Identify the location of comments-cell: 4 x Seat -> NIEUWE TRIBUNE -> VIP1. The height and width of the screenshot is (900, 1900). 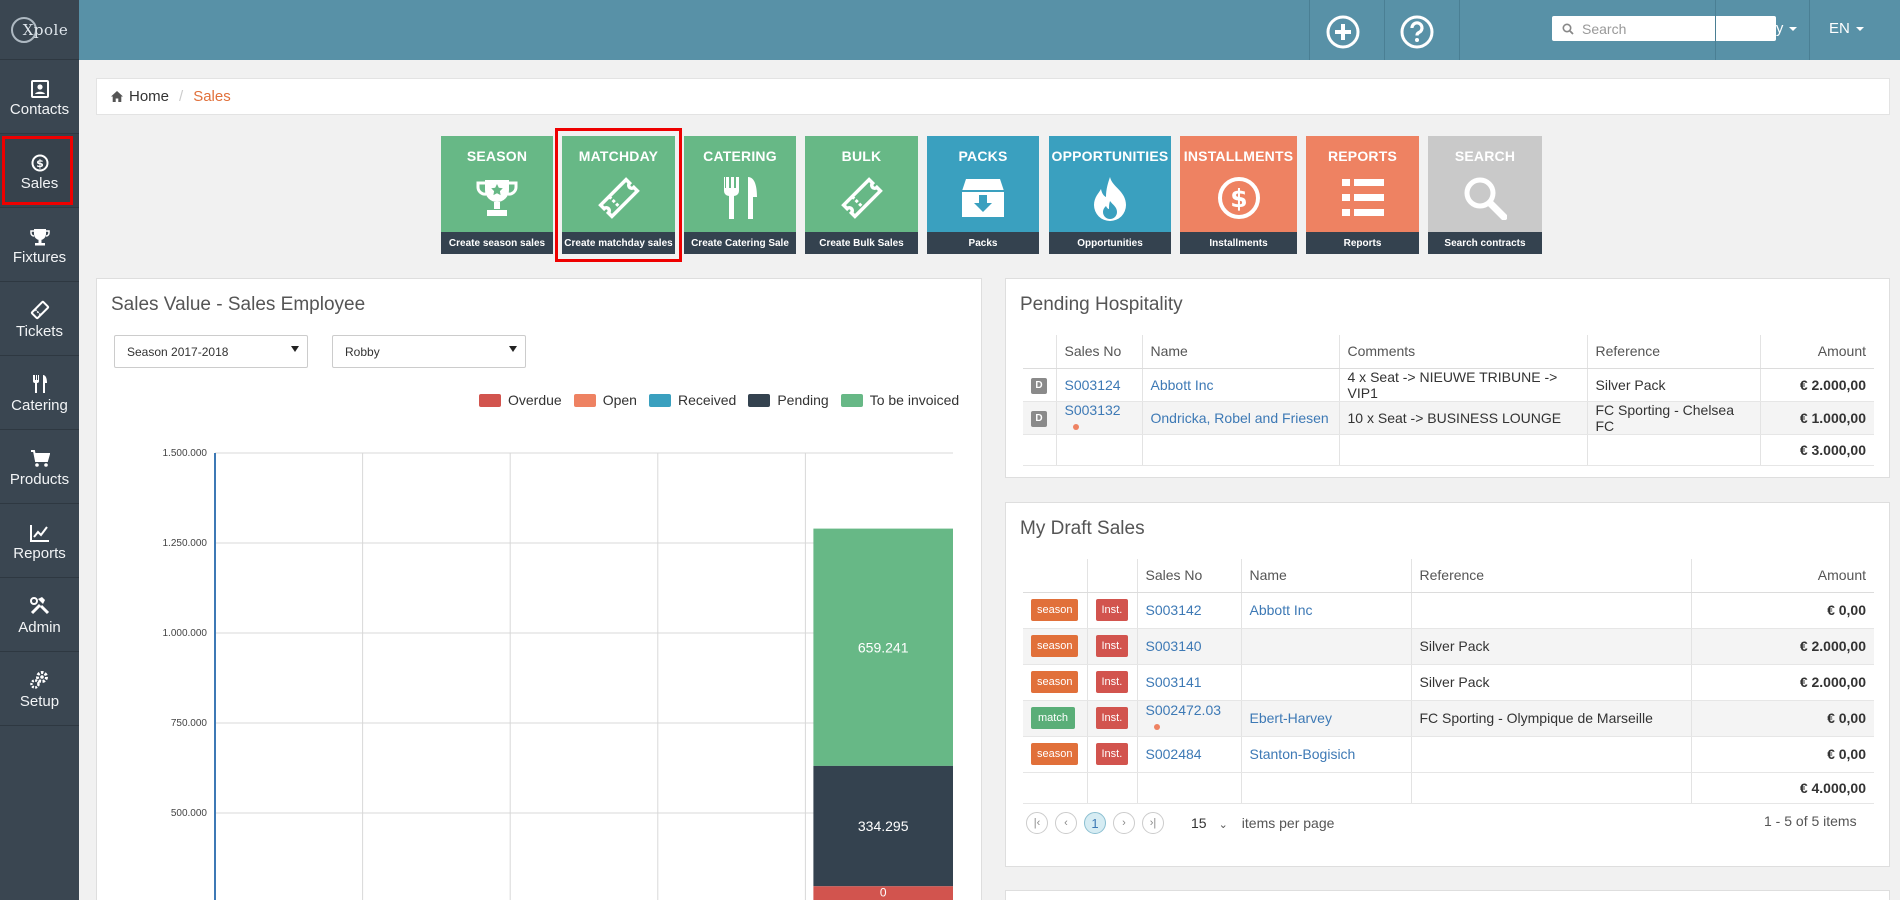
(1462, 385).